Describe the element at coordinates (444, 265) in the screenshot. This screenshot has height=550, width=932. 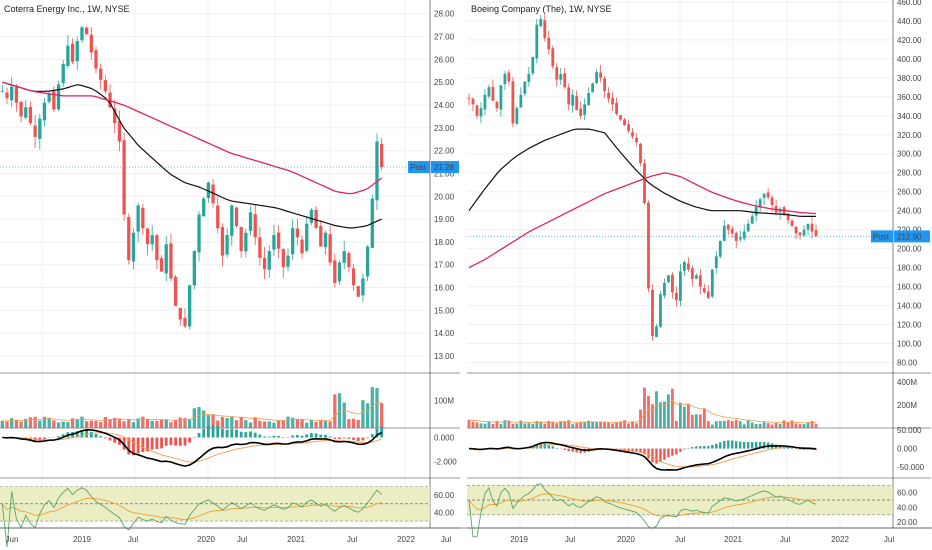
I see `price-tick-label: 17.00` at that location.